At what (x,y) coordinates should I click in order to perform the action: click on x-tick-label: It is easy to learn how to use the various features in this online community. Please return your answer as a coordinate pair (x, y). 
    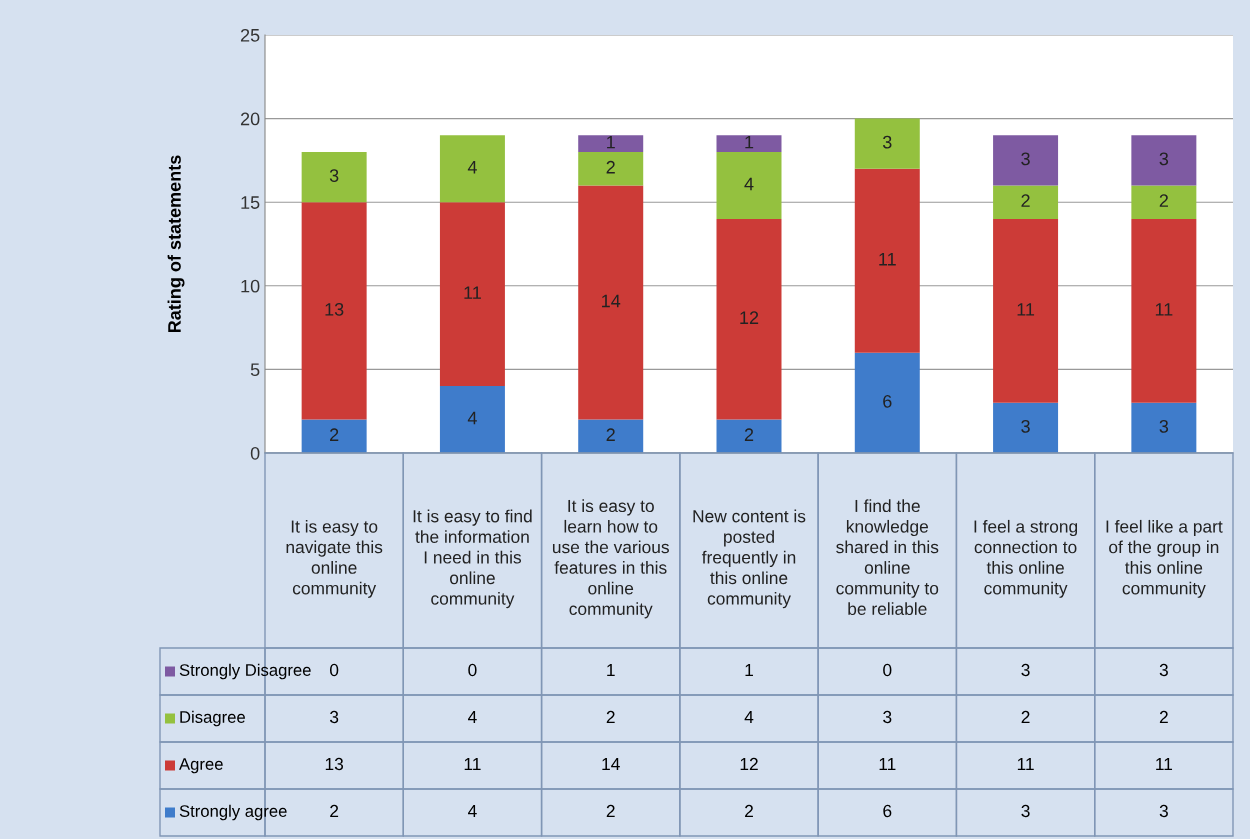
    Looking at the image, I should click on (610, 559).